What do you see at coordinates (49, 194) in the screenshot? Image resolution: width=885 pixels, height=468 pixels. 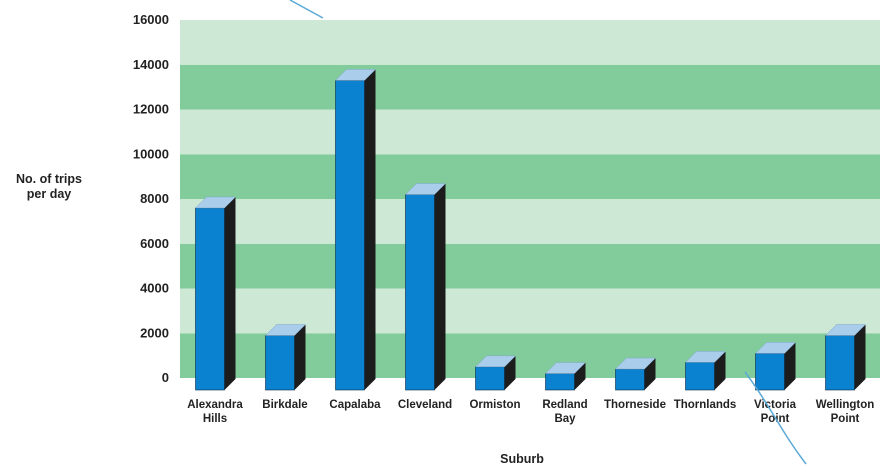 I see `y-axis-title-line: per day` at bounding box center [49, 194].